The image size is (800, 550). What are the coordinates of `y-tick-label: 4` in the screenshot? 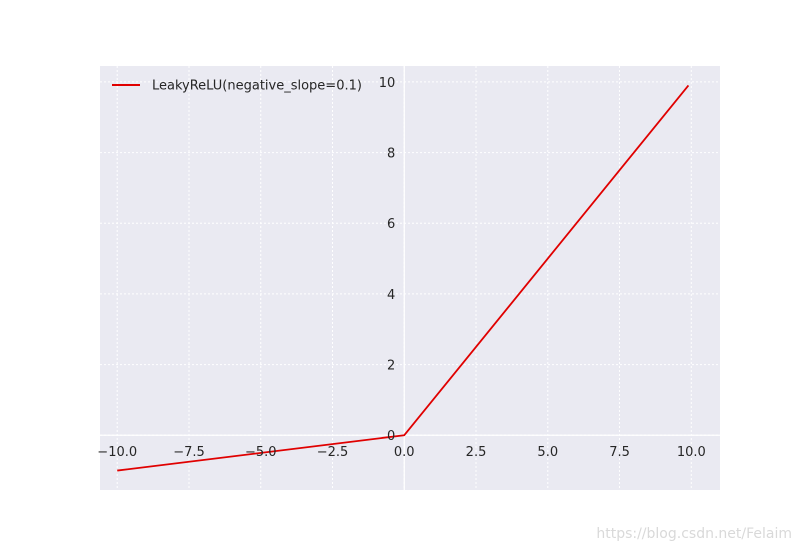 It's located at (391, 295).